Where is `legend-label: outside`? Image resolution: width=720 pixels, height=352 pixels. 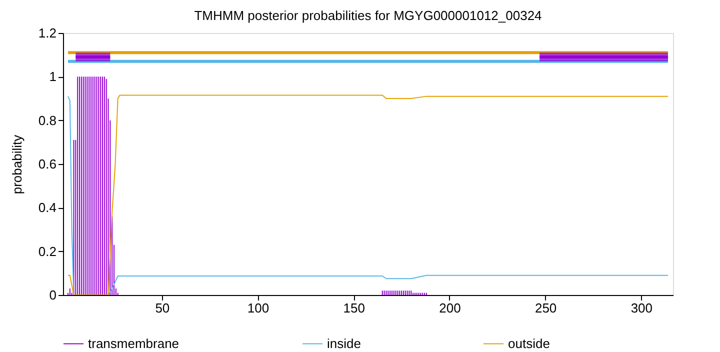 legend-label: outside is located at coordinates (529, 343).